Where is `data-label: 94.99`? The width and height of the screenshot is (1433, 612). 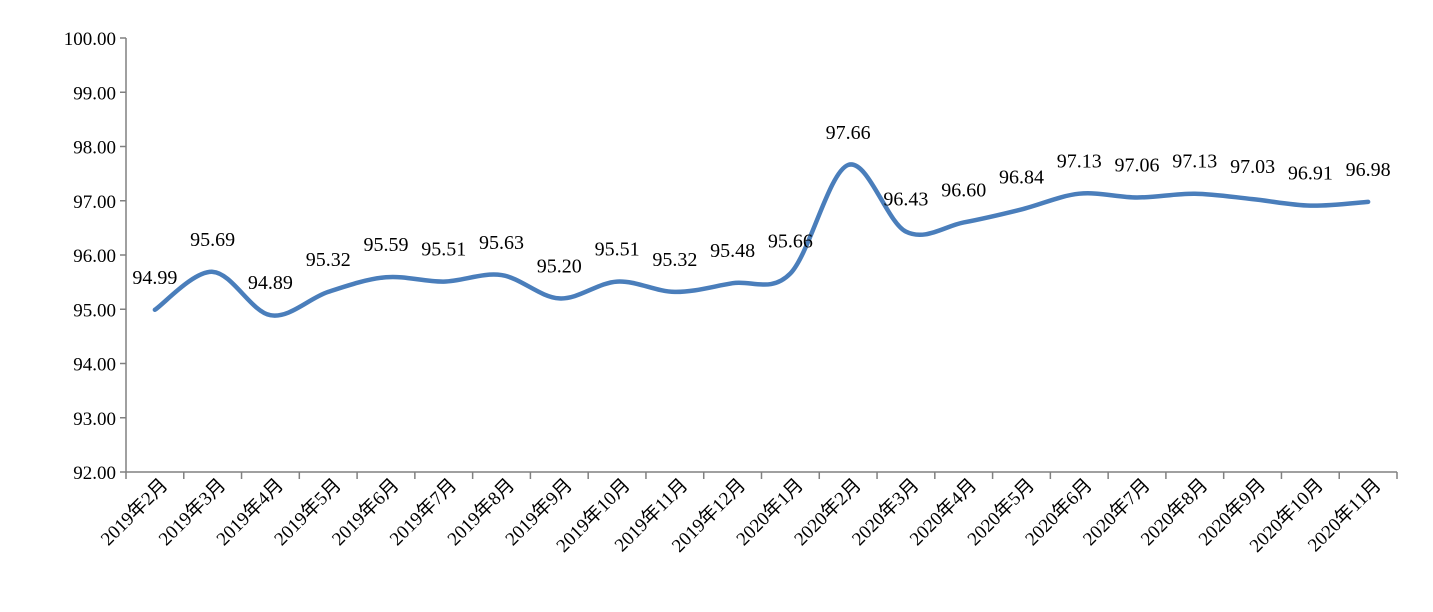 data-label: 94.99 is located at coordinates (154, 278).